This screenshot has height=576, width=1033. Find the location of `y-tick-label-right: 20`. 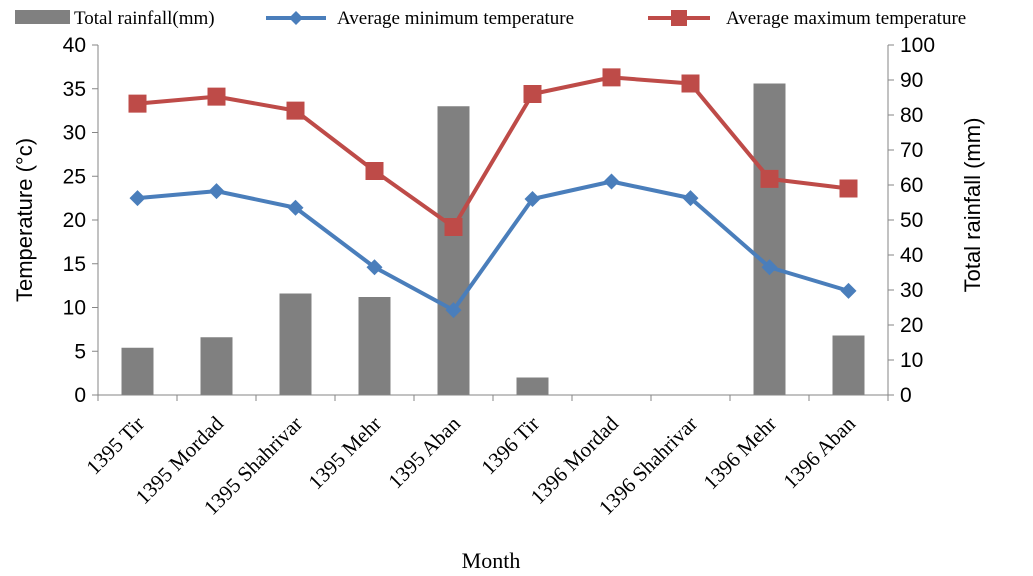

y-tick-label-right: 20 is located at coordinates (911, 325).